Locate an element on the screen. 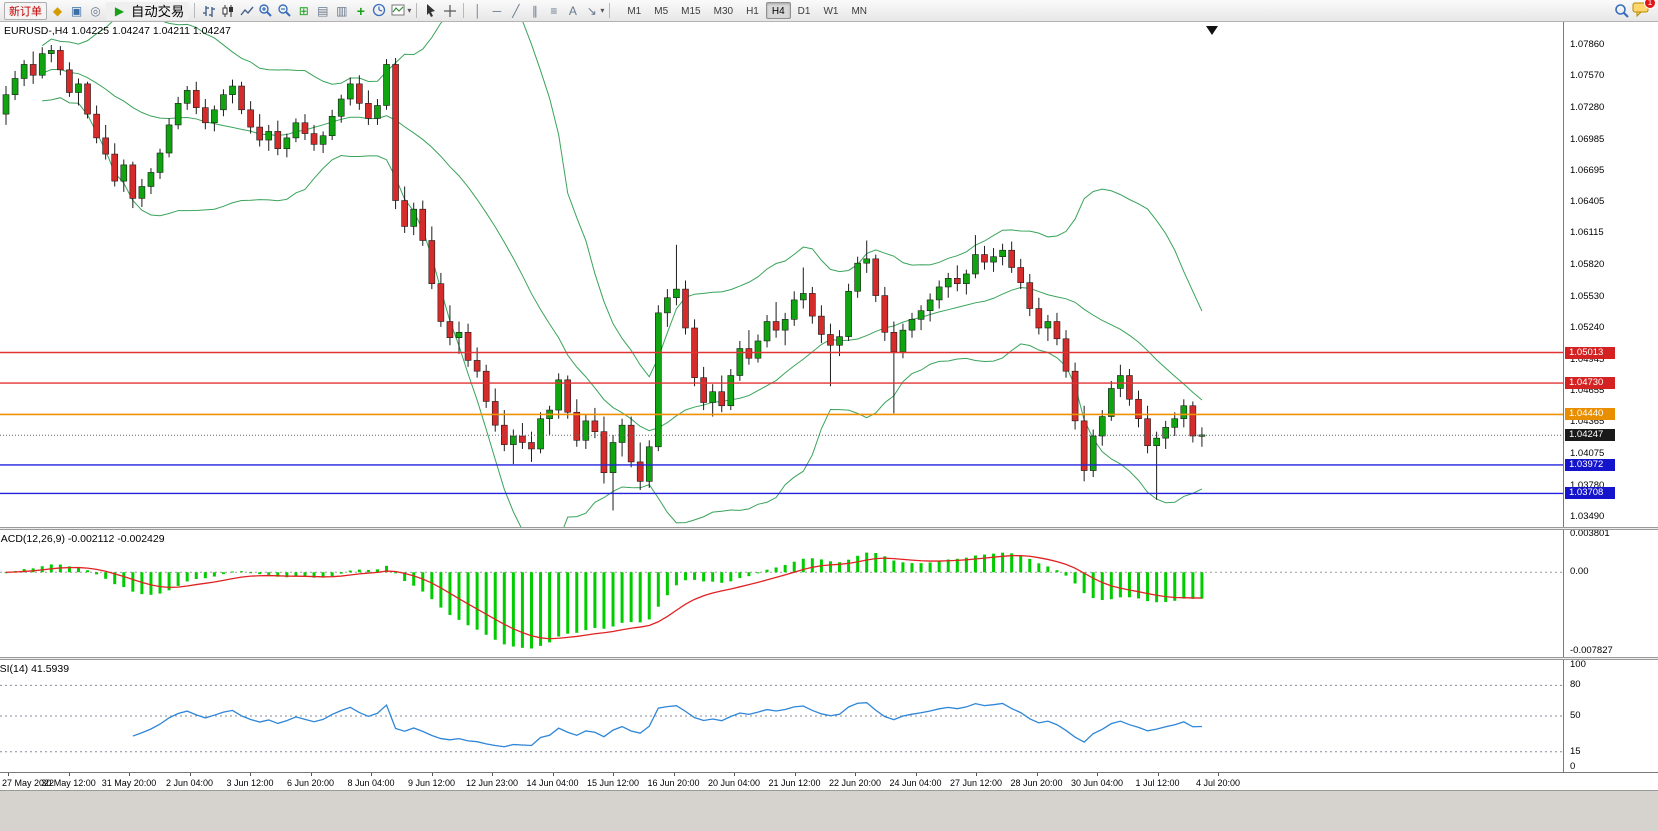  timeframe-button-h1: H1 is located at coordinates (752, 11).